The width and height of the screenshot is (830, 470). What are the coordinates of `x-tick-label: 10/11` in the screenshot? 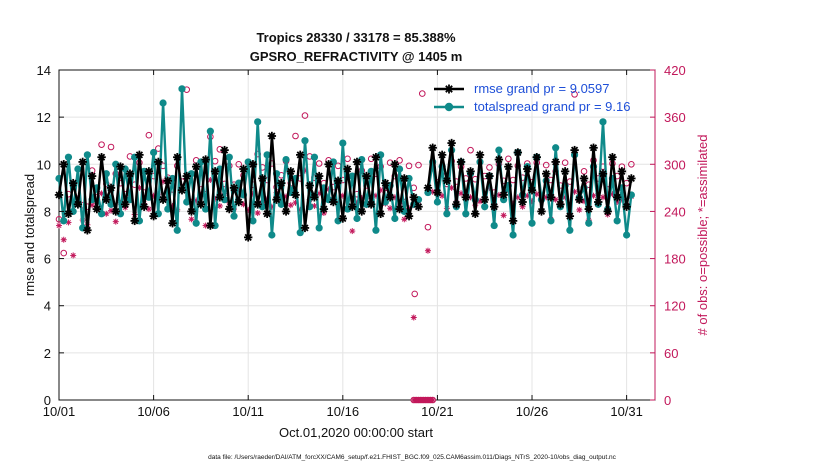 It's located at (248, 411).